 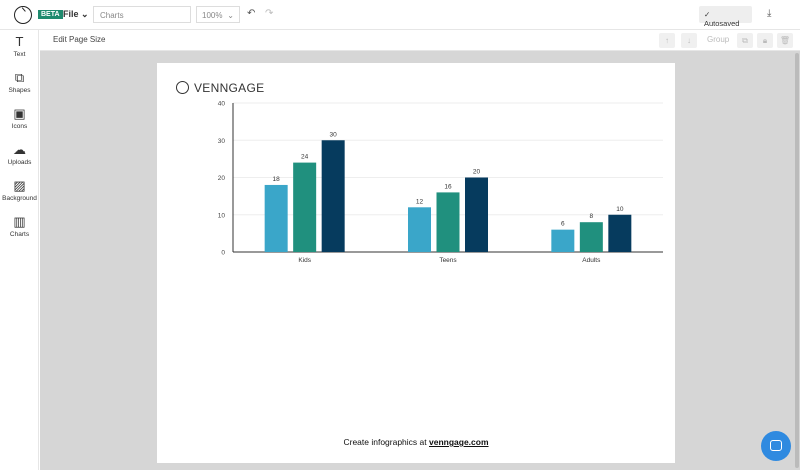 I want to click on footer-text: Create infographics at, so click(x=386, y=442).